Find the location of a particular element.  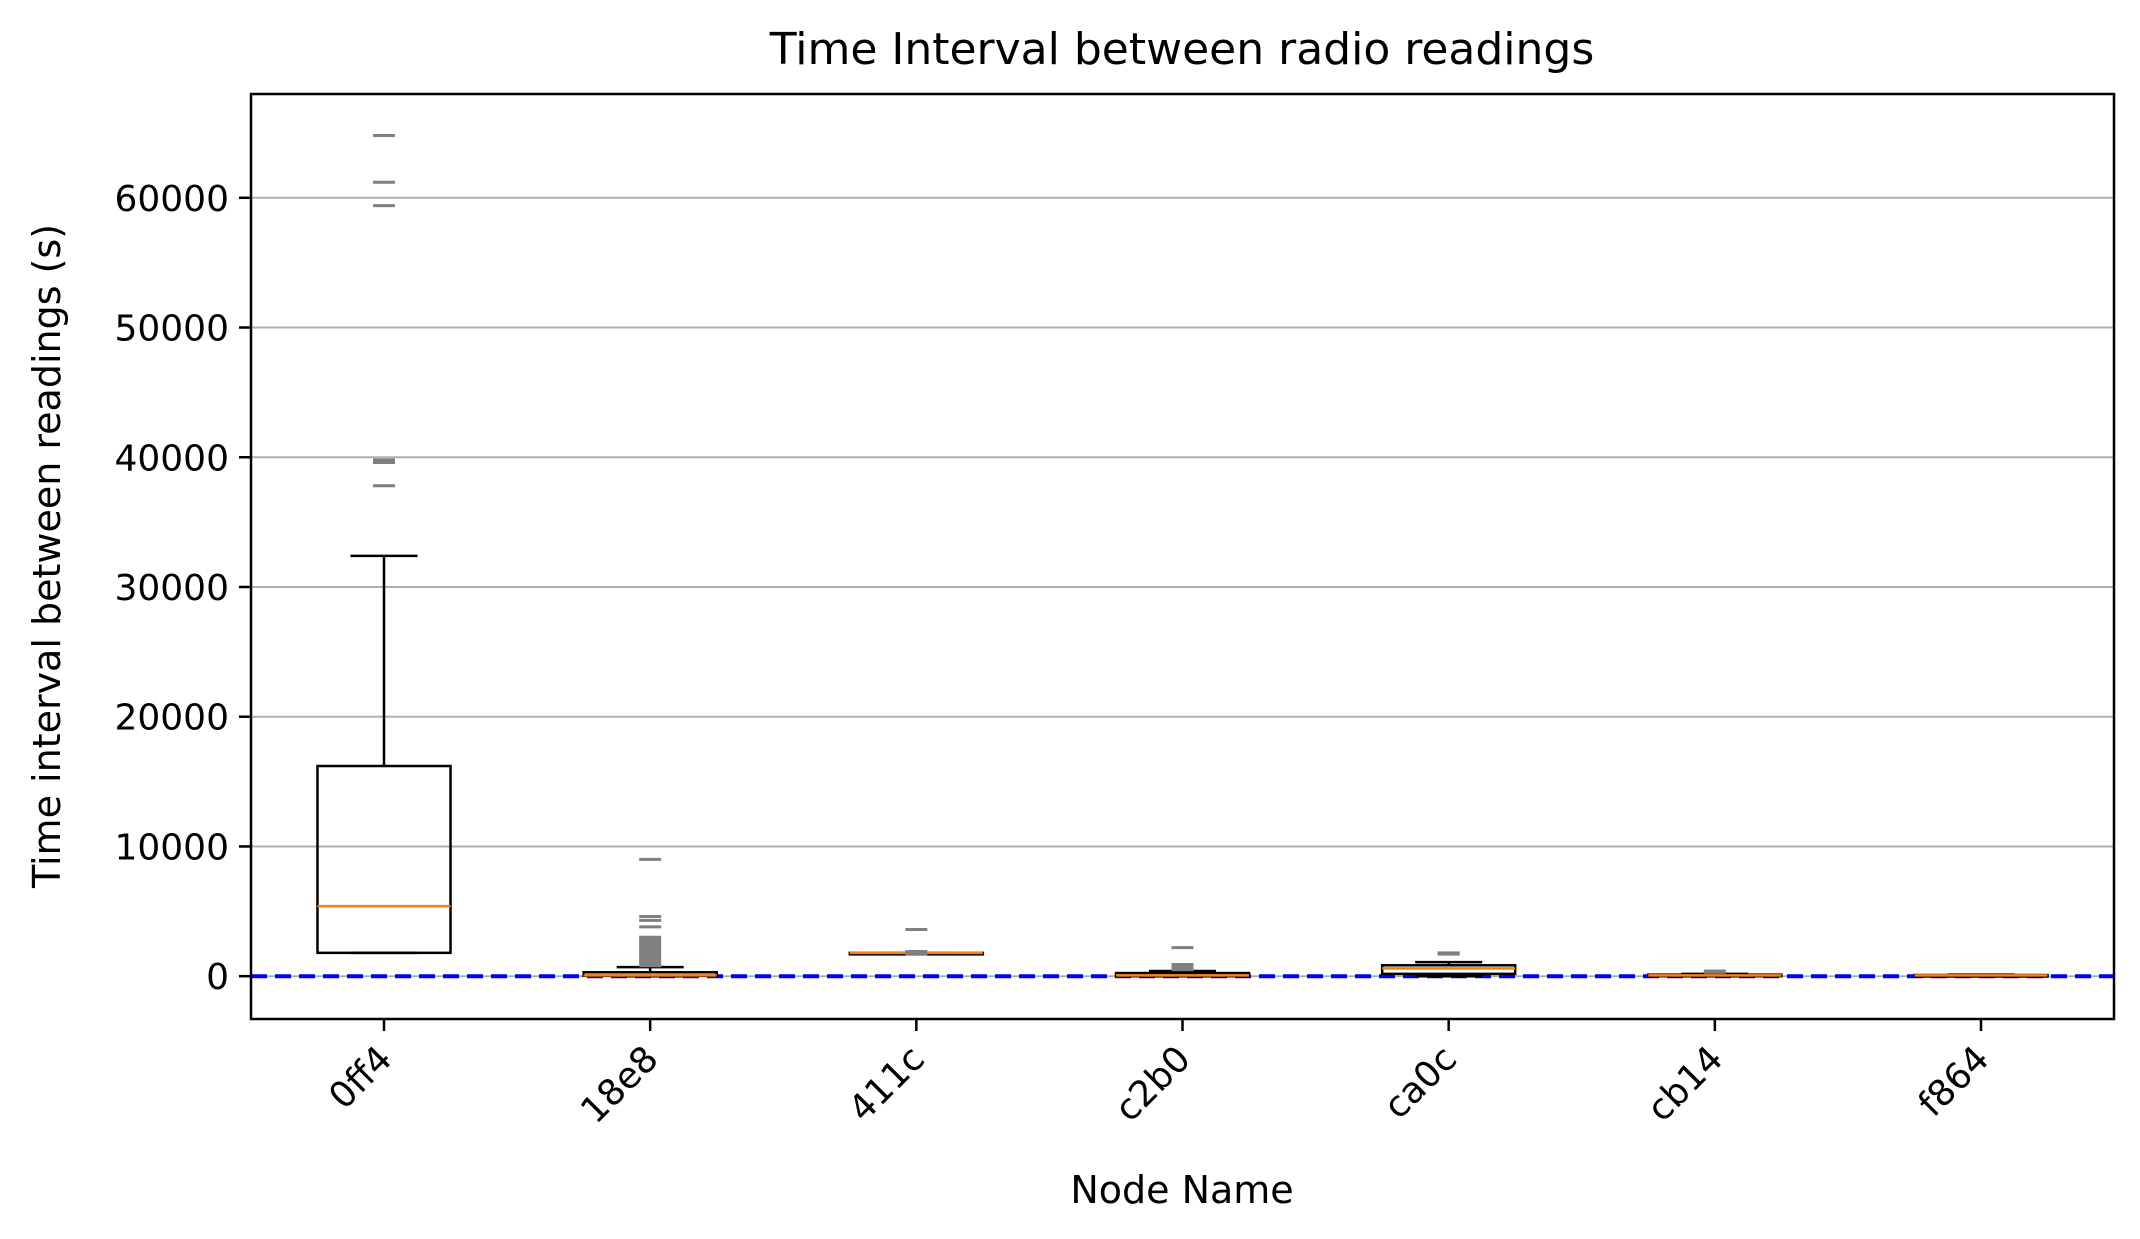

y-tick-label: 0 is located at coordinates (217, 977).